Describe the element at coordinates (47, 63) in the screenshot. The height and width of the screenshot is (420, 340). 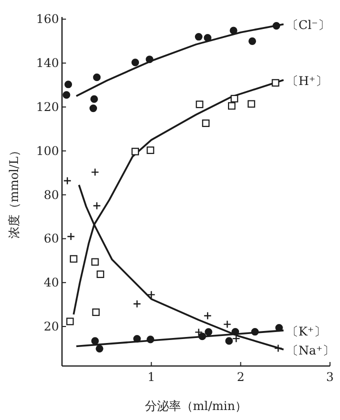
I see `y-tick-label: 140` at that location.